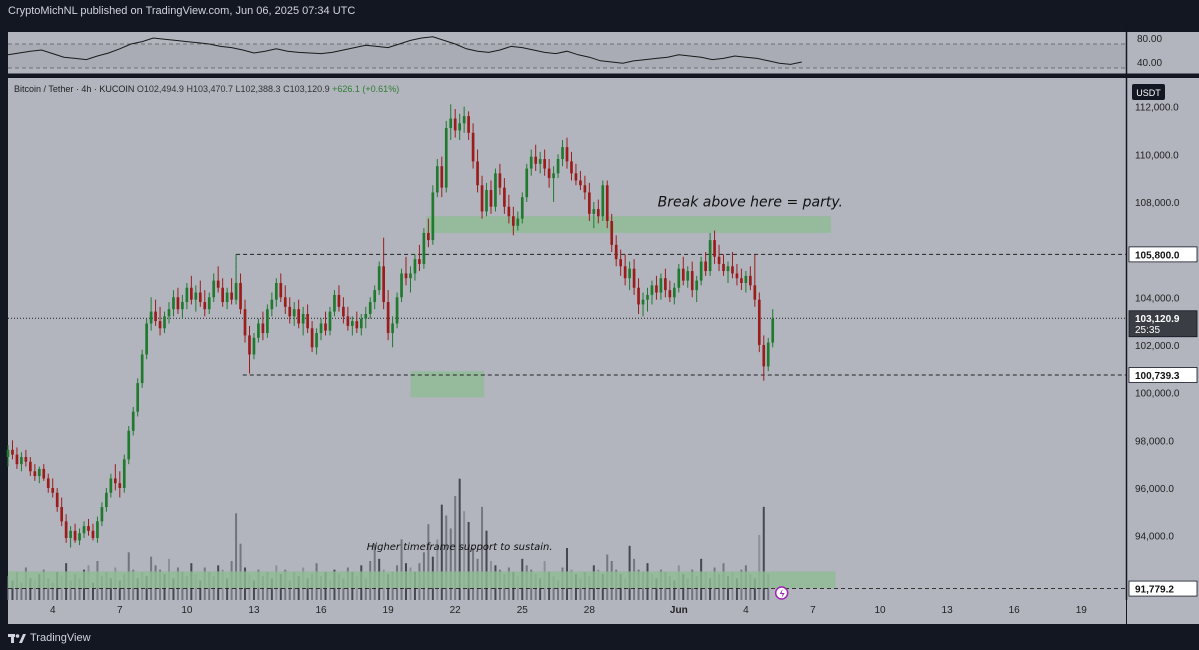 The image size is (1199, 650). Describe the element at coordinates (1082, 610) in the screenshot. I see `time-tick-label: 19` at that location.